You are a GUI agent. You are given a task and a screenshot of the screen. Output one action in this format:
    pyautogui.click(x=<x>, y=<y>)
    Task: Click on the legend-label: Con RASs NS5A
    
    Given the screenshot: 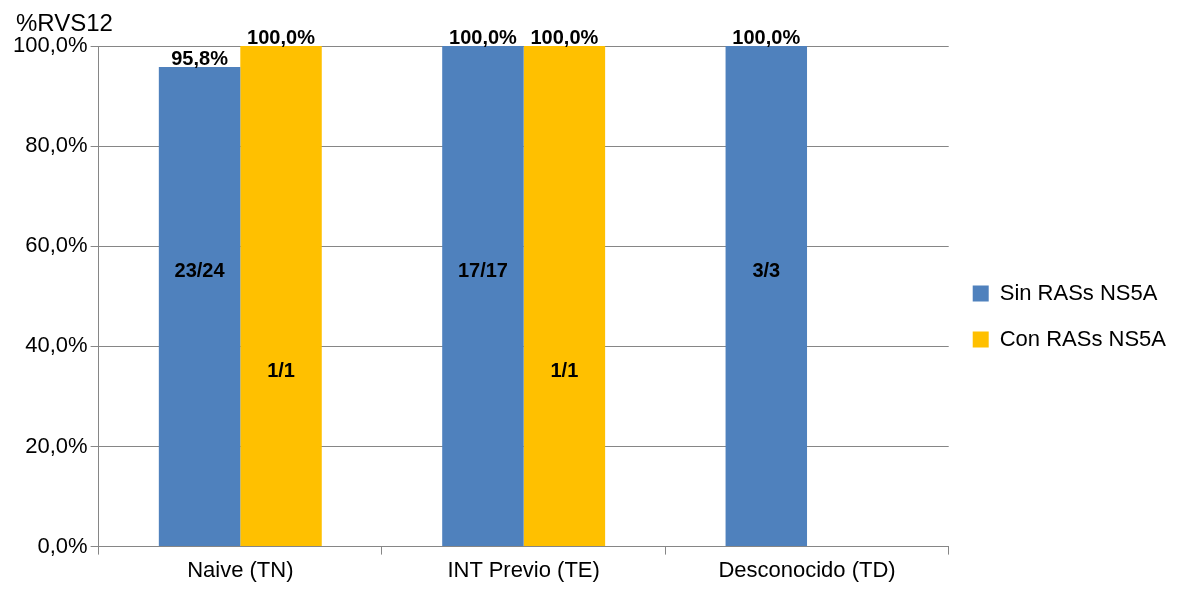 What is the action you would take?
    pyautogui.click(x=1083, y=338)
    